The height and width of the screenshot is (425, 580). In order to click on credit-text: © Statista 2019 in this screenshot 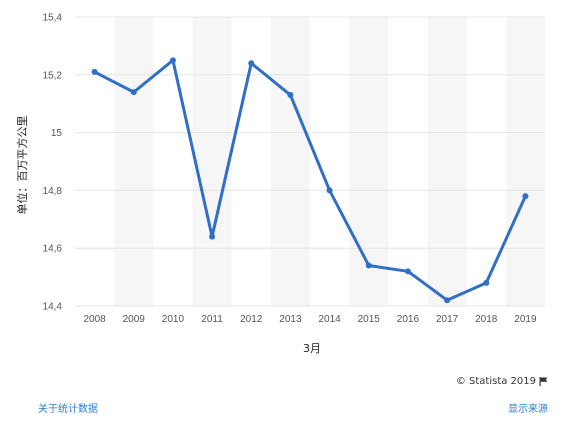, I will do `click(495, 381)`.